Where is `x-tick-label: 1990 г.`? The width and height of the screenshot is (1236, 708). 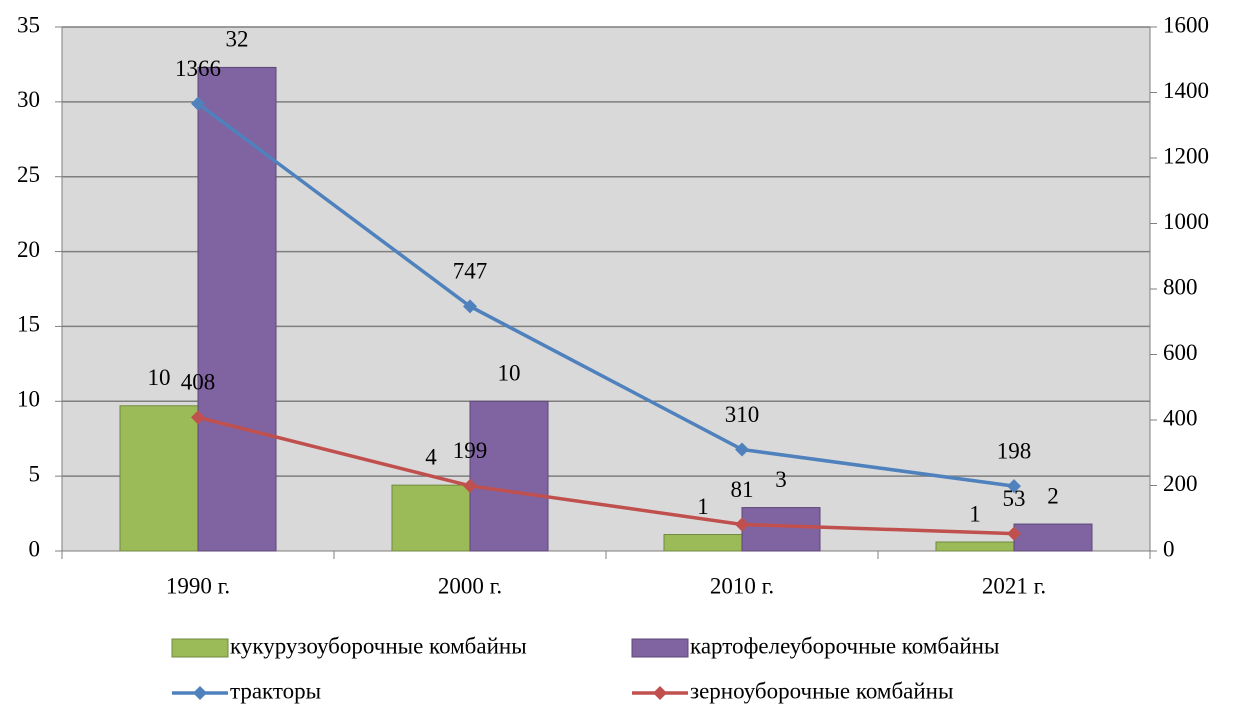 x-tick-label: 1990 г. is located at coordinates (198, 585).